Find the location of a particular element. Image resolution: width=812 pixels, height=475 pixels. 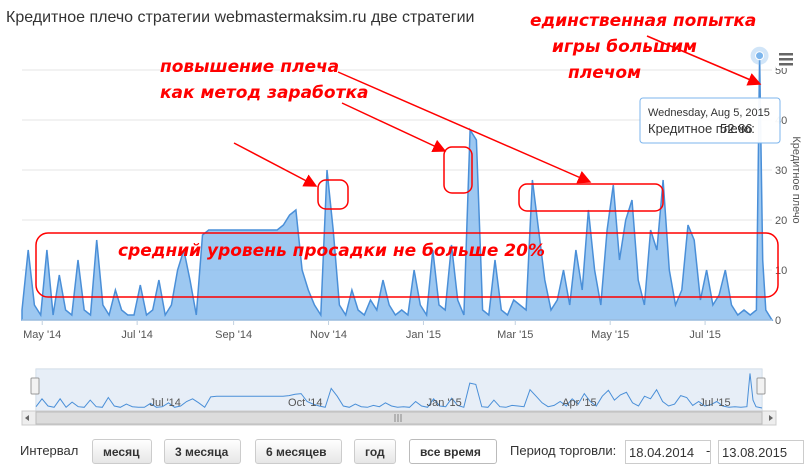

navigator-labels: Jul '14 Oct '14 Jan '15 Apr '15 Jul '15 is located at coordinates (439, 403).